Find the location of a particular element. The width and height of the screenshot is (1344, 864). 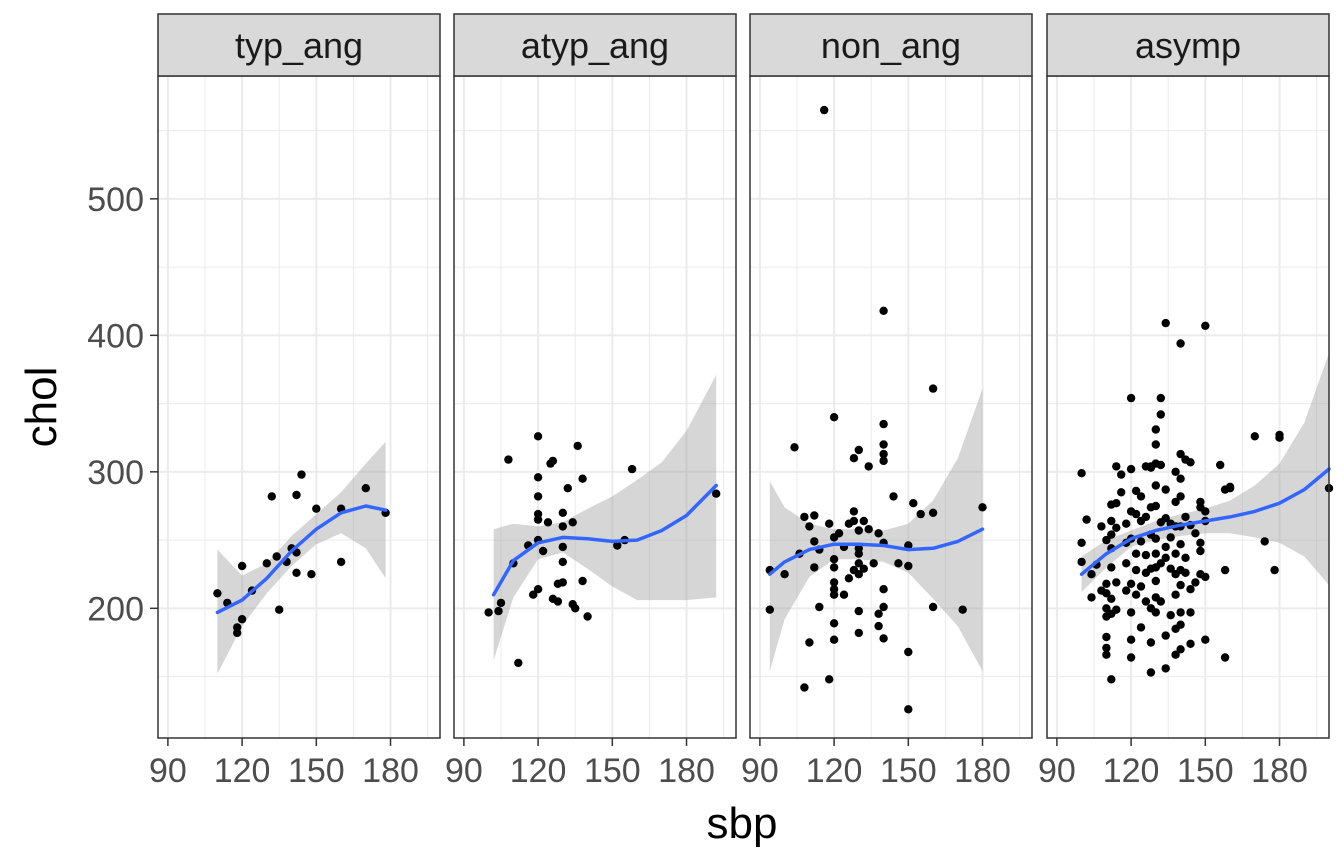

y-axis: 200 300 400 500 is located at coordinates (122, 404).